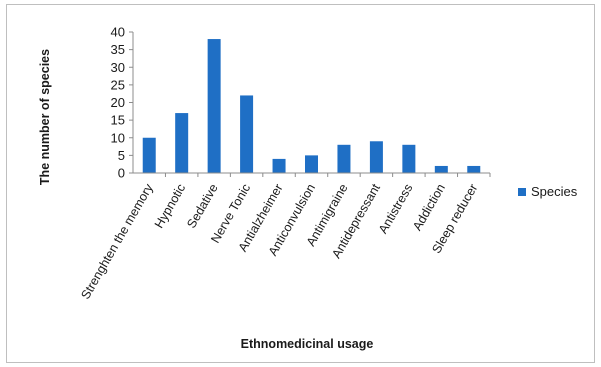  Describe the element at coordinates (149, 155) in the screenshot. I see `bar-strenghten-the-memory` at that location.